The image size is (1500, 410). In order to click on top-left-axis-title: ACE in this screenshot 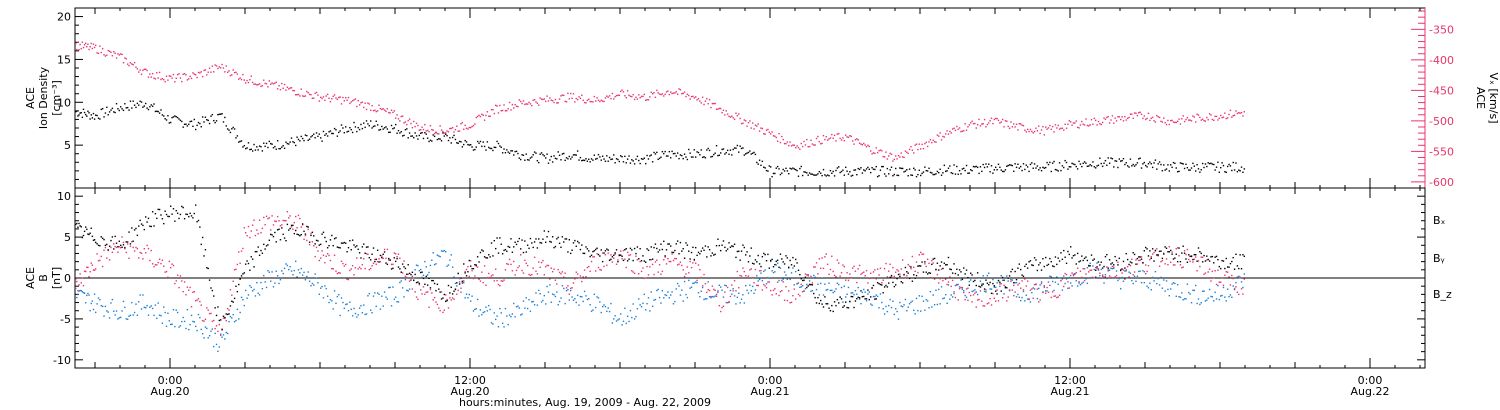, I will do `click(30, 98)`.